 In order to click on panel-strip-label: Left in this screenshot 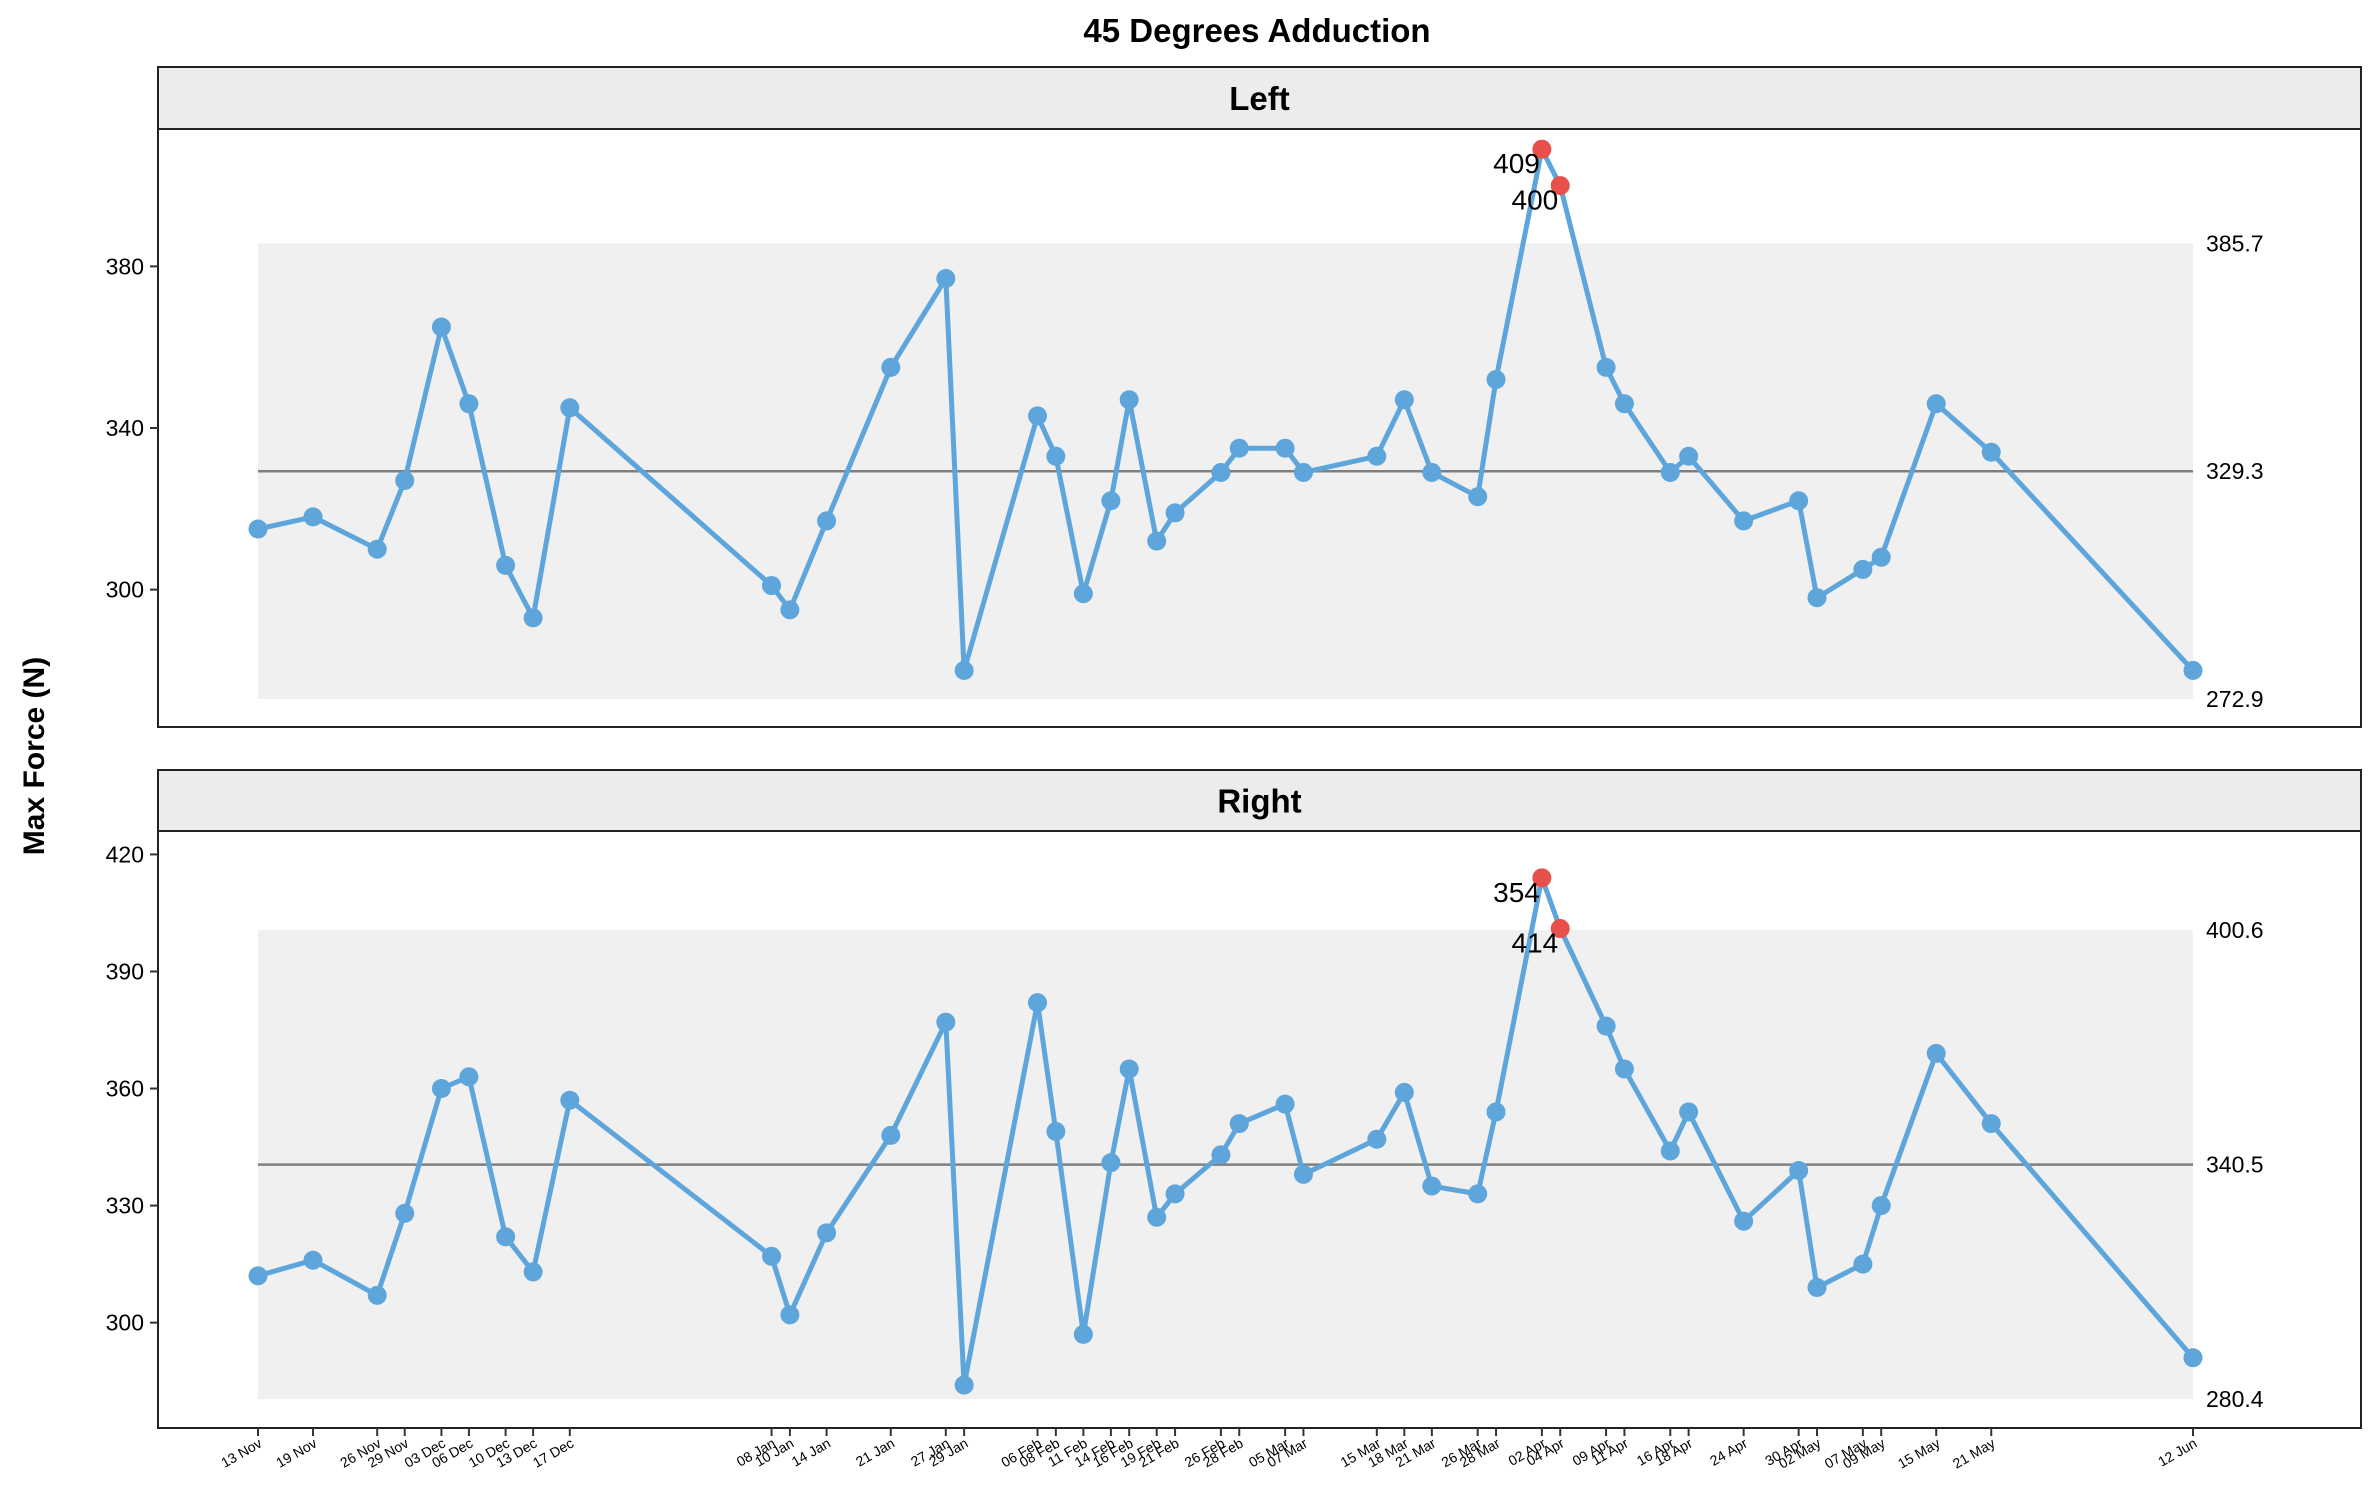, I will do `click(1259, 98)`.